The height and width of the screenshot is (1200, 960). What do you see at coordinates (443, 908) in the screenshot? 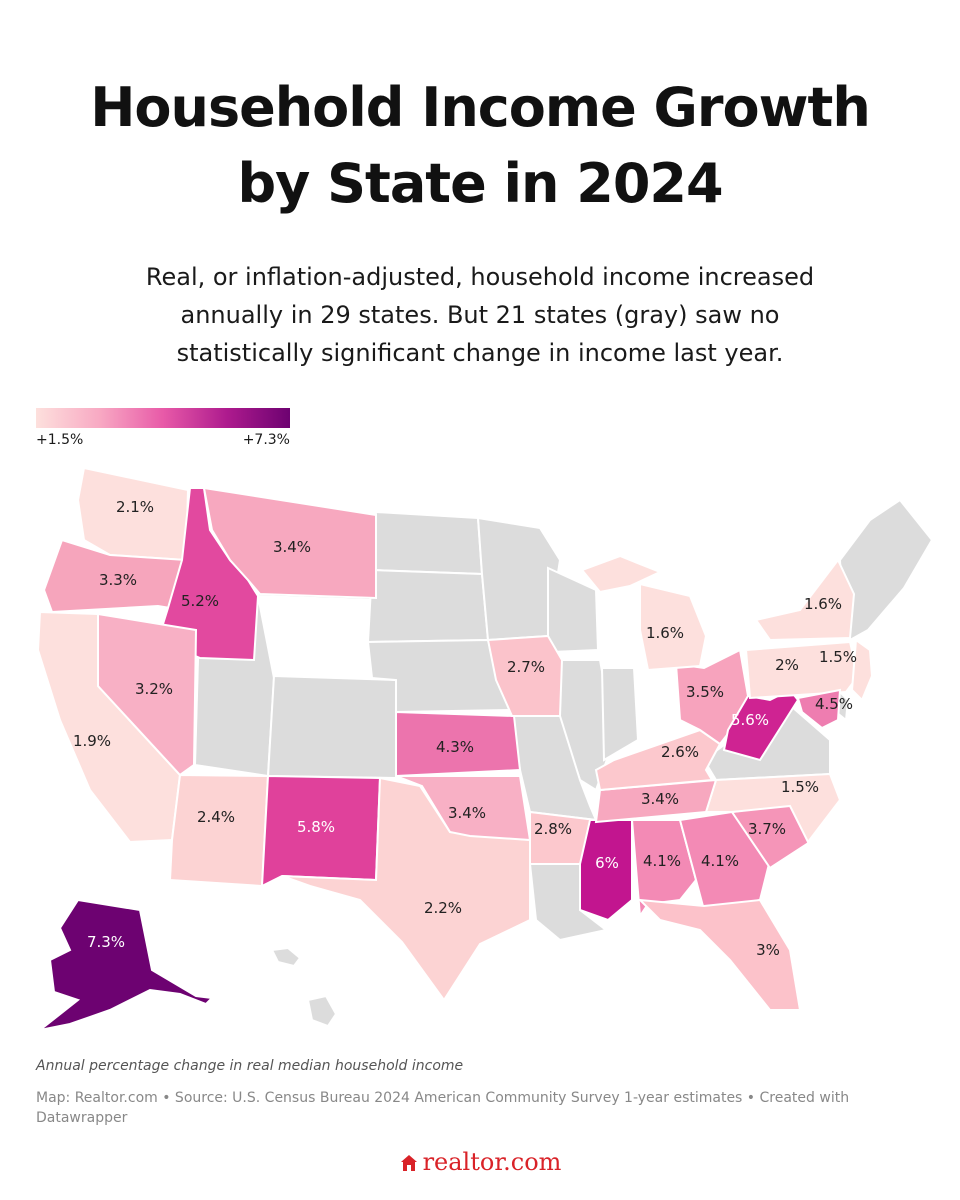
I see `label-tx: 2.2%` at bounding box center [443, 908].